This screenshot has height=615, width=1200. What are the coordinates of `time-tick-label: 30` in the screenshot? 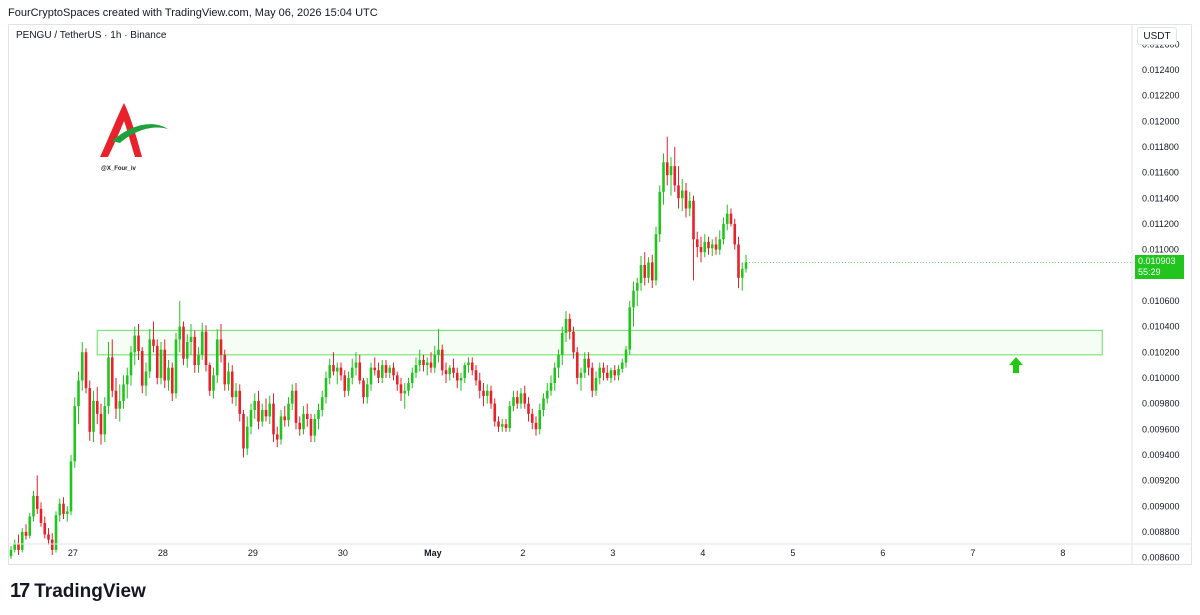 It's located at (343, 553).